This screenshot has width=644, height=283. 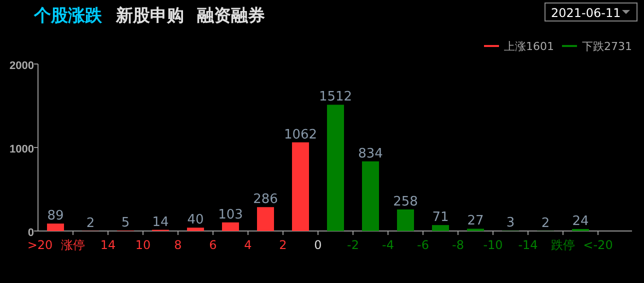 I want to click on data-label: 286, so click(x=265, y=200).